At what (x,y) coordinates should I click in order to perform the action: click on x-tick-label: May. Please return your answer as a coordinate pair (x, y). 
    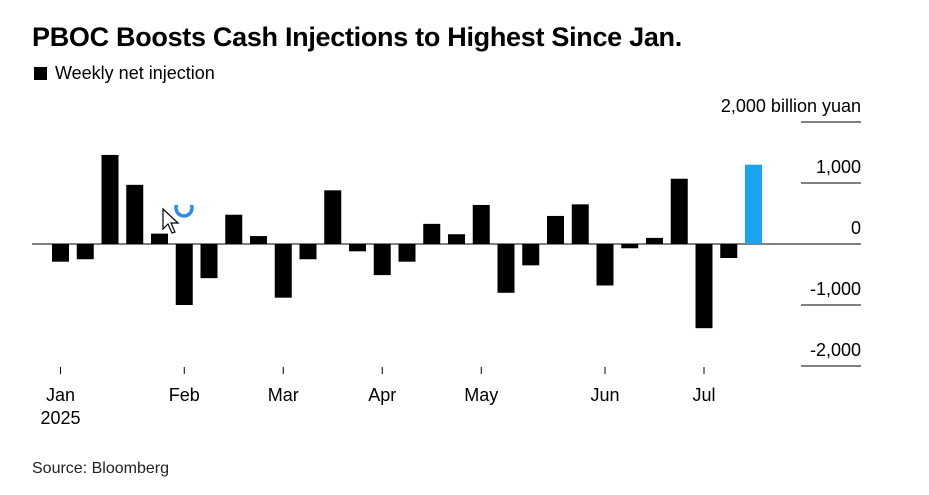
    Looking at the image, I should click on (481, 395).